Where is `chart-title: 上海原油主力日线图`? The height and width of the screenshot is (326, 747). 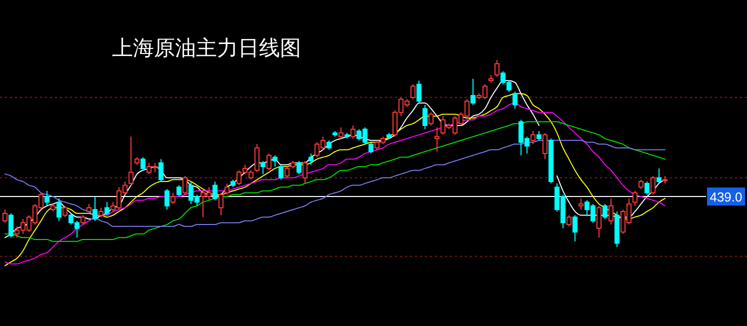
chart-title: 上海原油主力日线图 is located at coordinates (206, 48).